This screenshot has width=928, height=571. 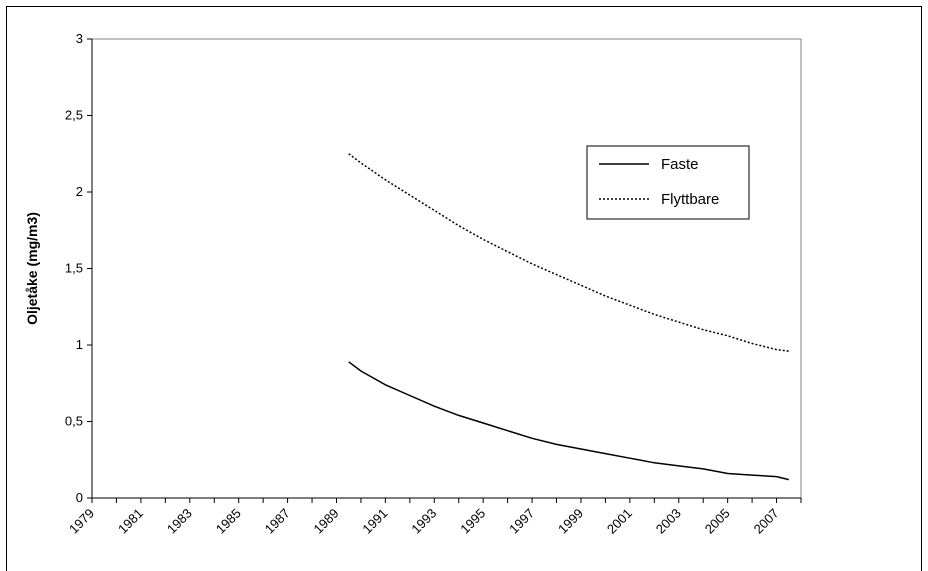 What do you see at coordinates (374, 521) in the screenshot?
I see `x-tick-label: 1991` at bounding box center [374, 521].